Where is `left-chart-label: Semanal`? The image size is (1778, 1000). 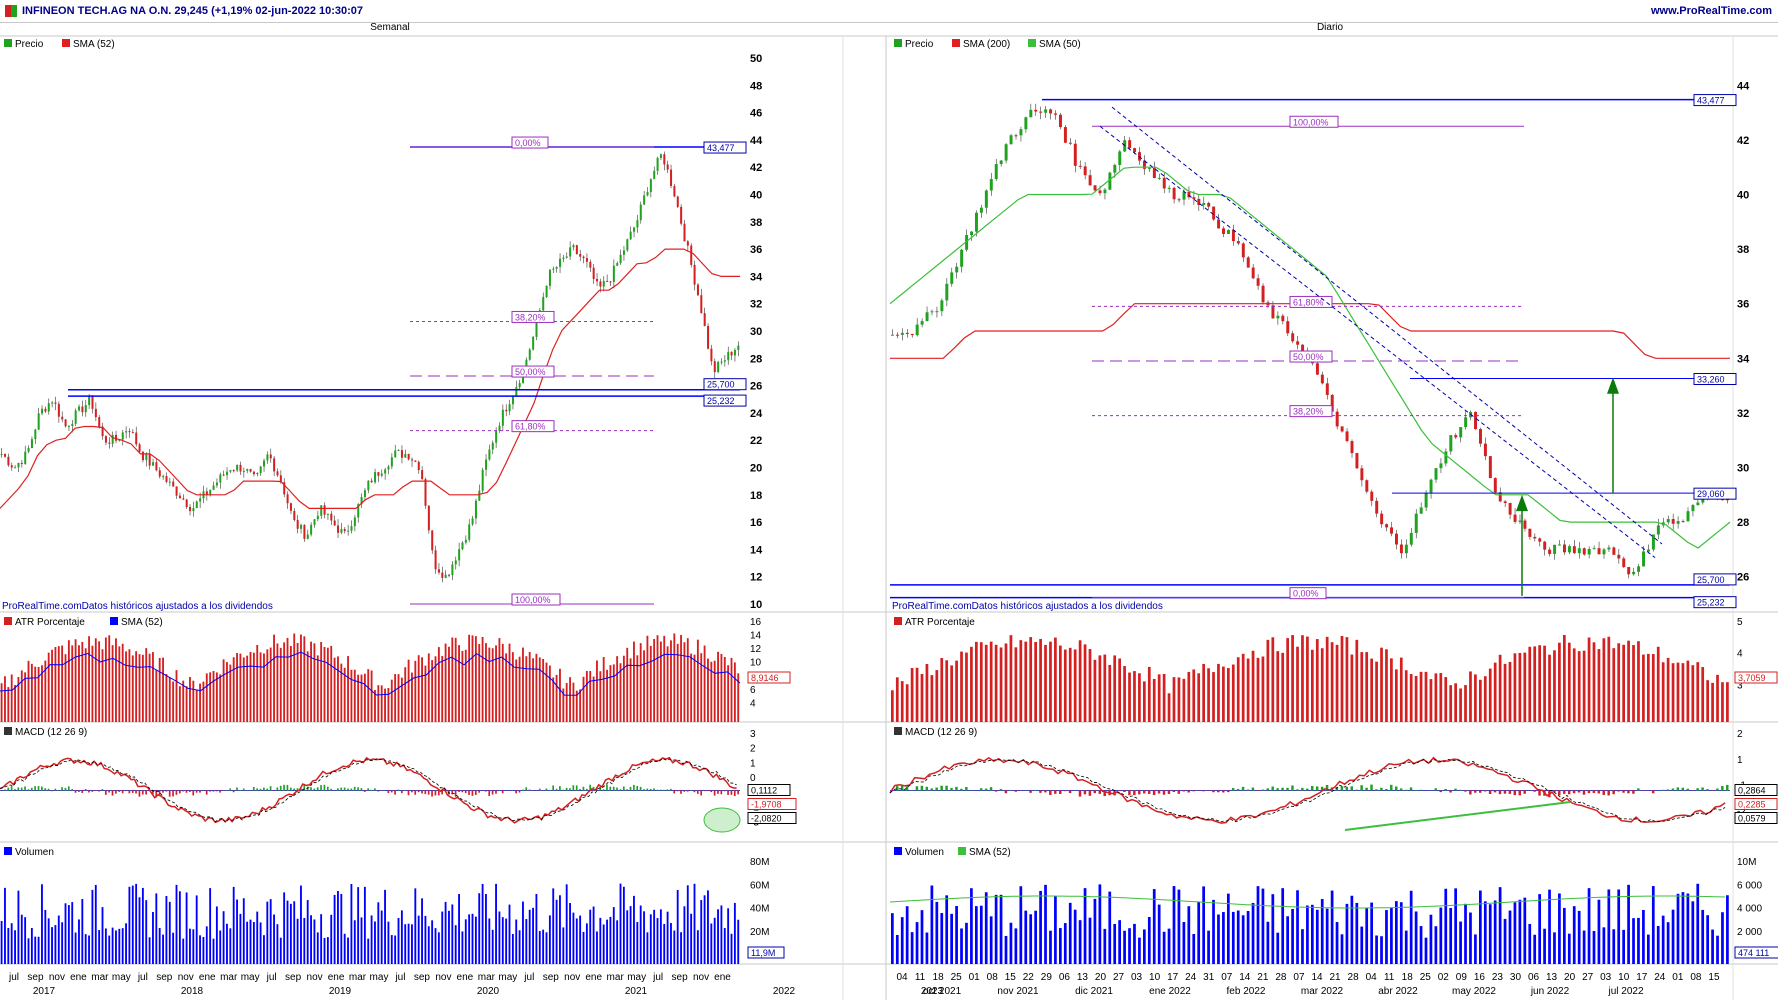
left-chart-label: Semanal is located at coordinates (390, 27).